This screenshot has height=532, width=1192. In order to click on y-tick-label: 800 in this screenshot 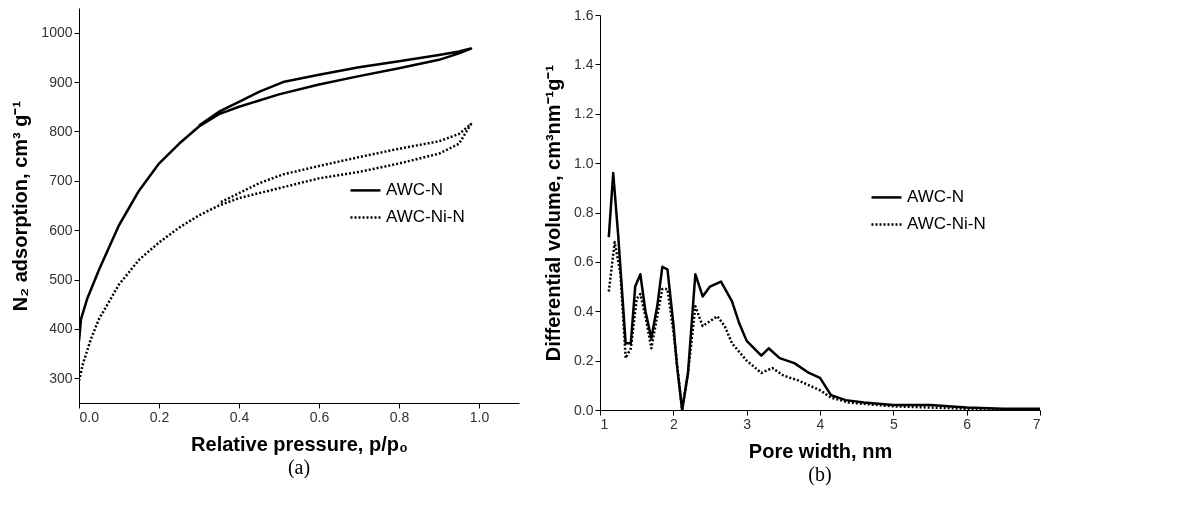, I will do `click(61, 130)`.